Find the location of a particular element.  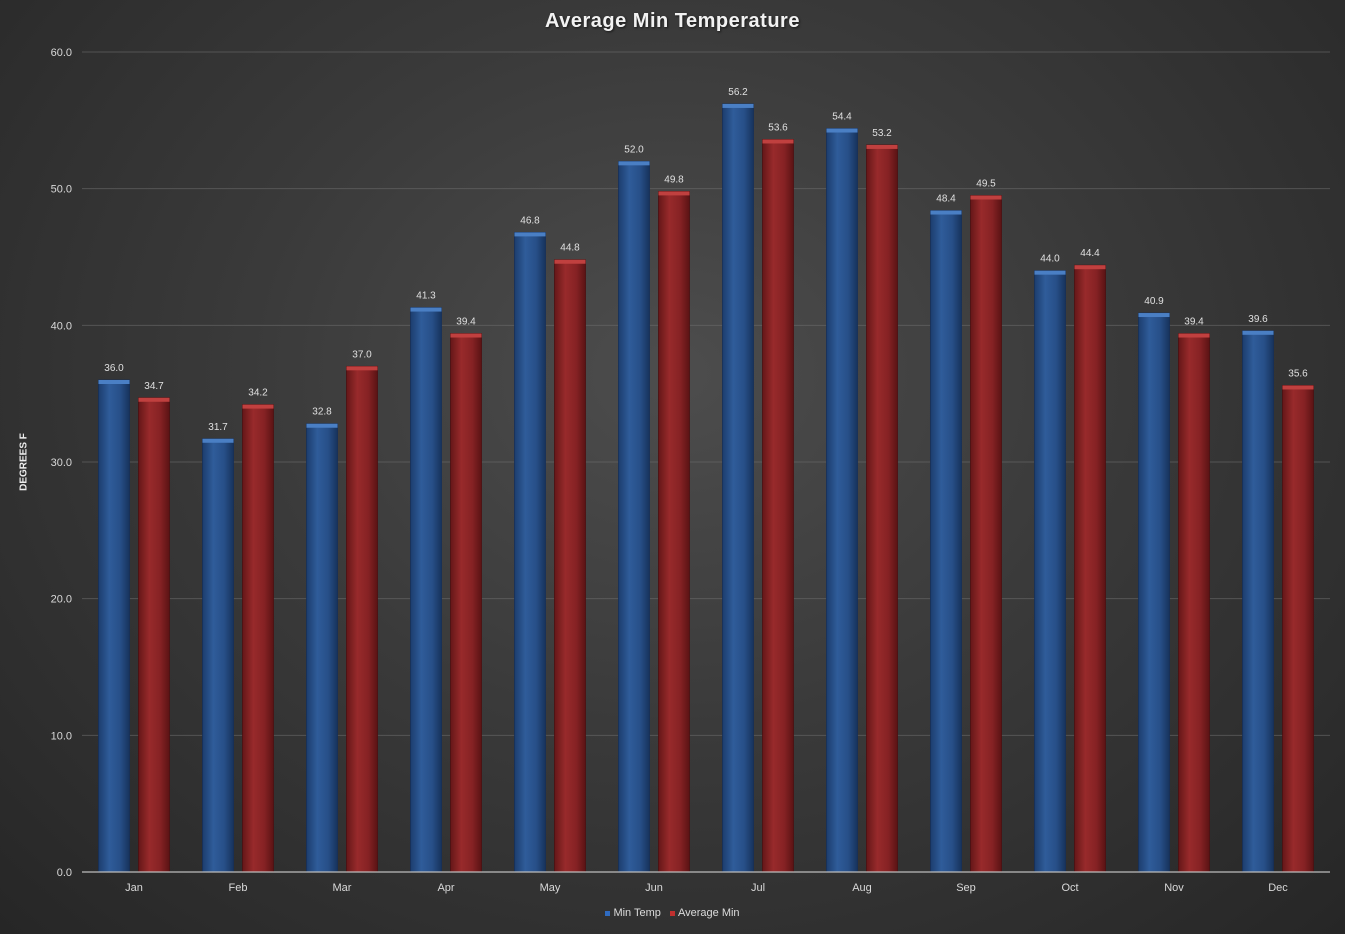

bar-min-temp-sep is located at coordinates (946, 541).